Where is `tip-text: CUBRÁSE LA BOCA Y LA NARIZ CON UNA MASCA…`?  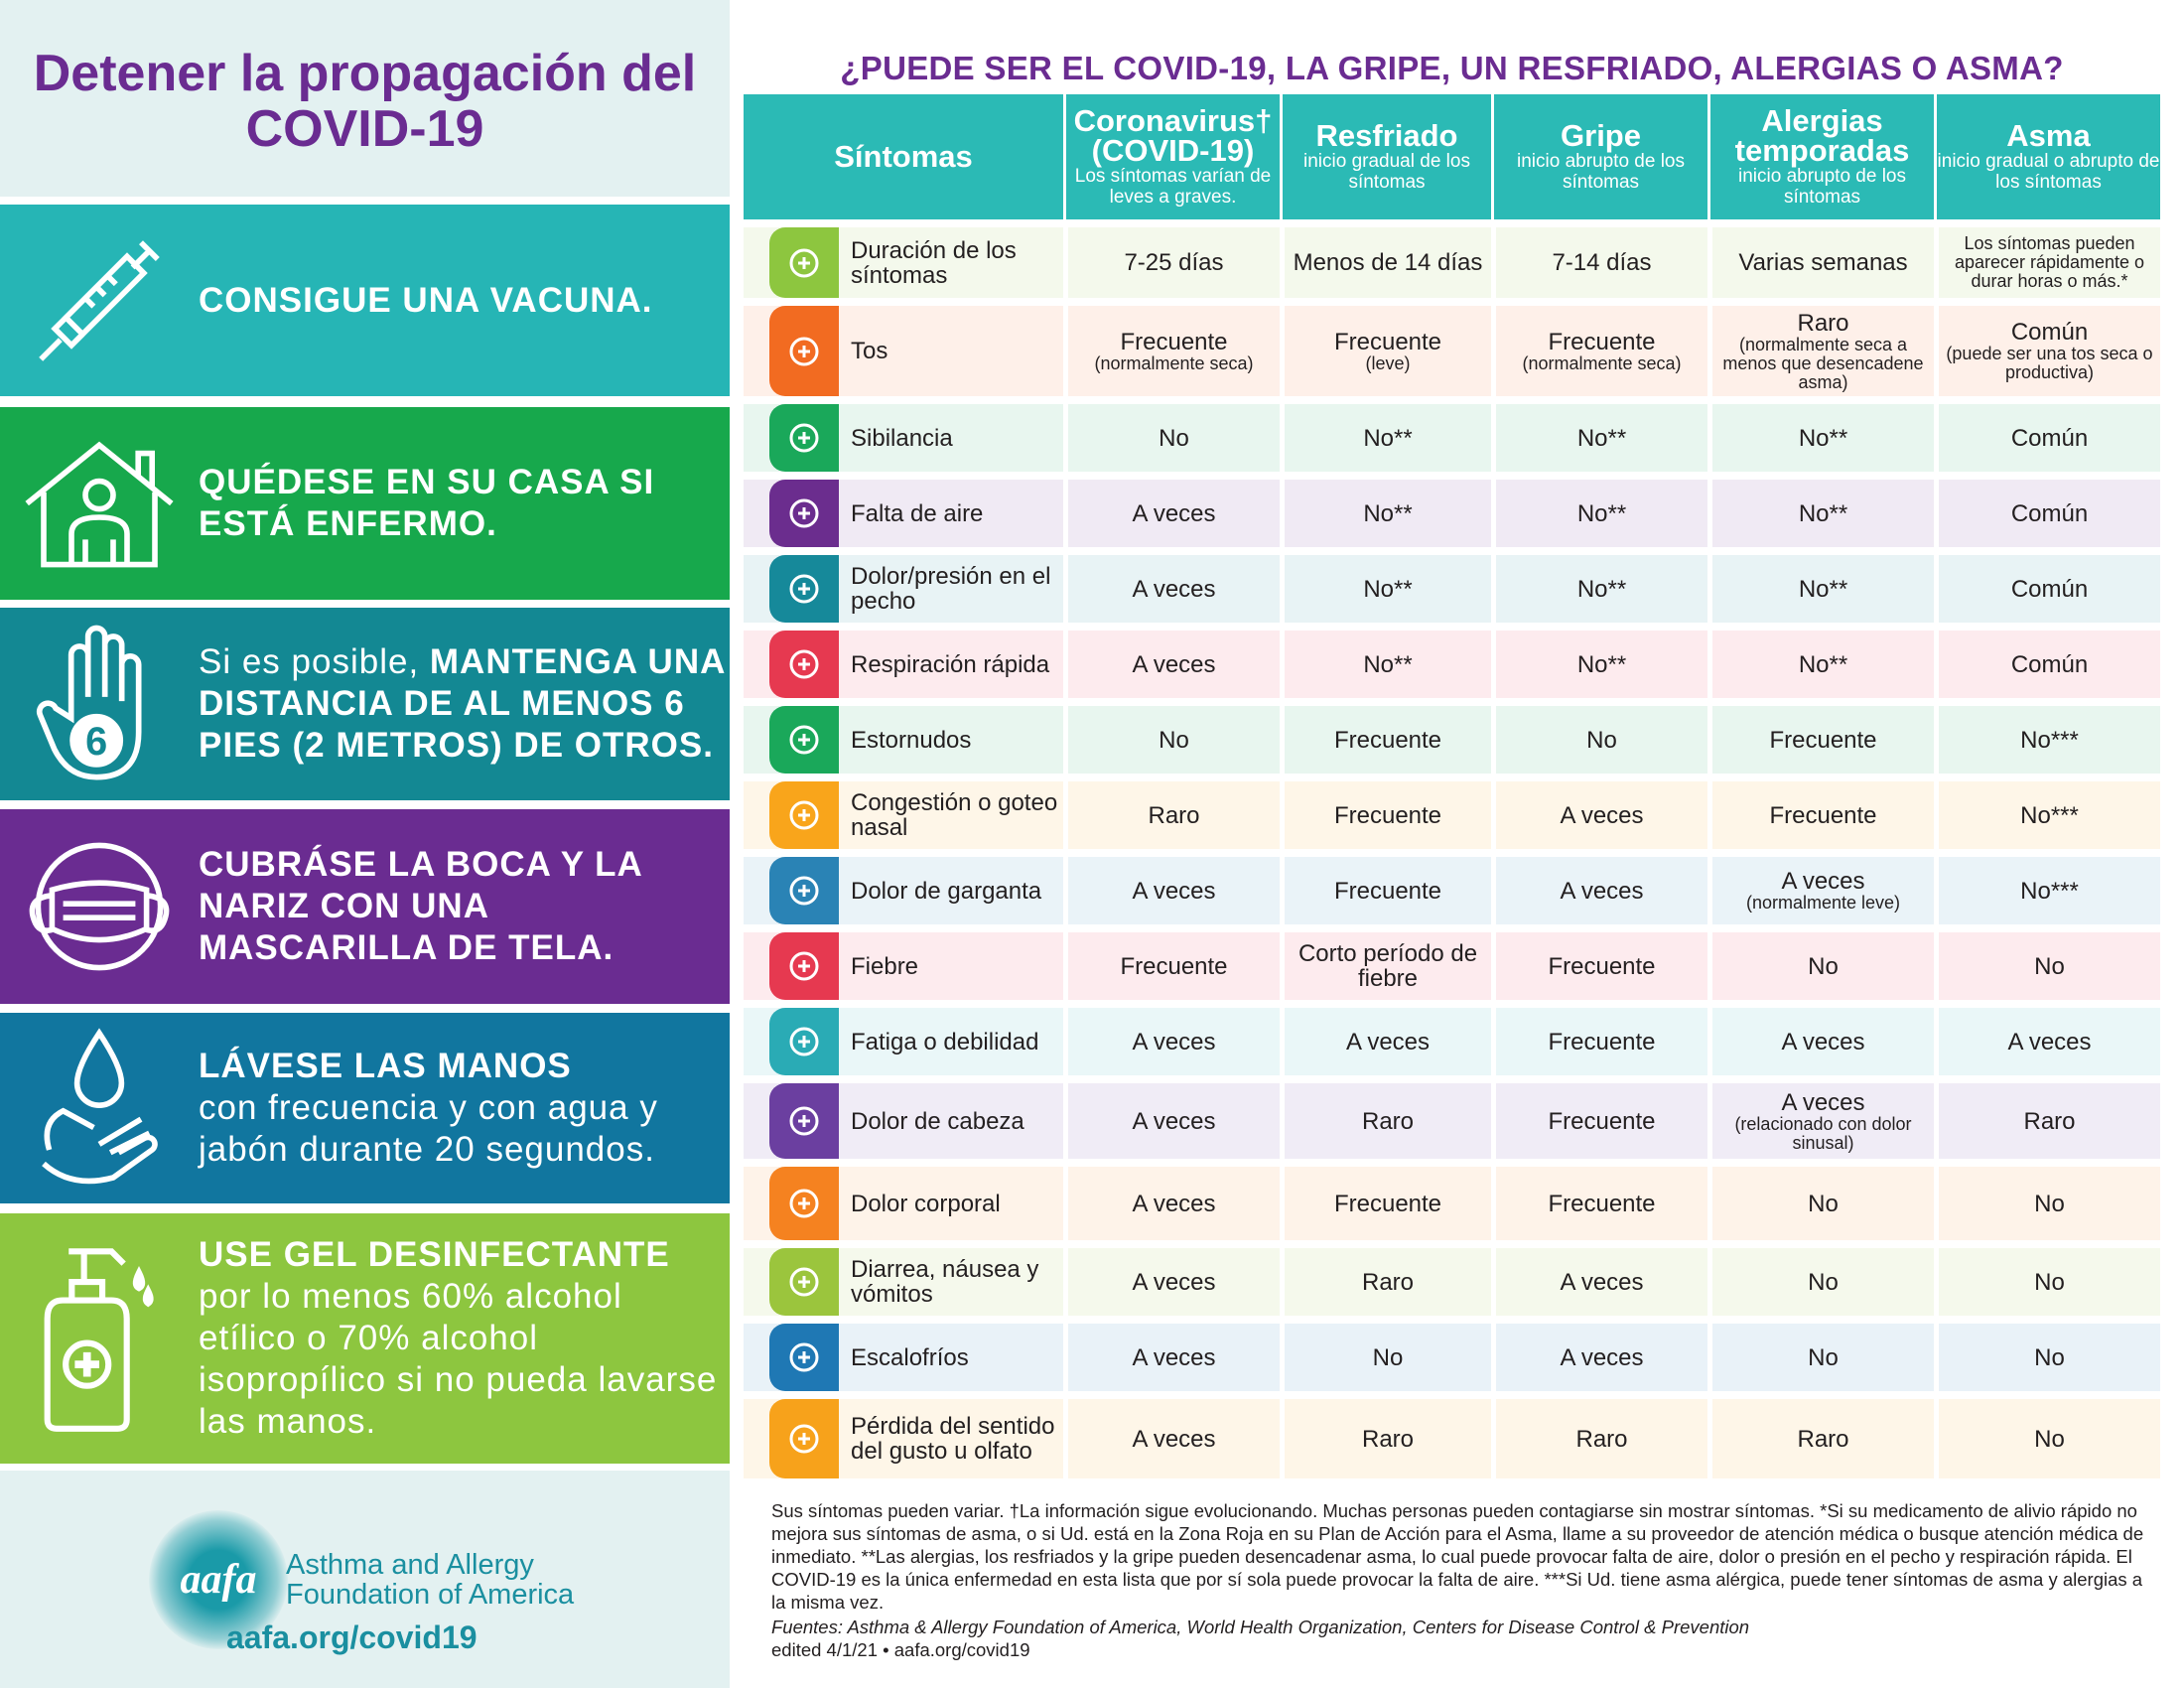
tip-text: CUBRÁSE LA BOCA Y LA NARIZ CON UNA MASCA… is located at coordinates (464, 906).